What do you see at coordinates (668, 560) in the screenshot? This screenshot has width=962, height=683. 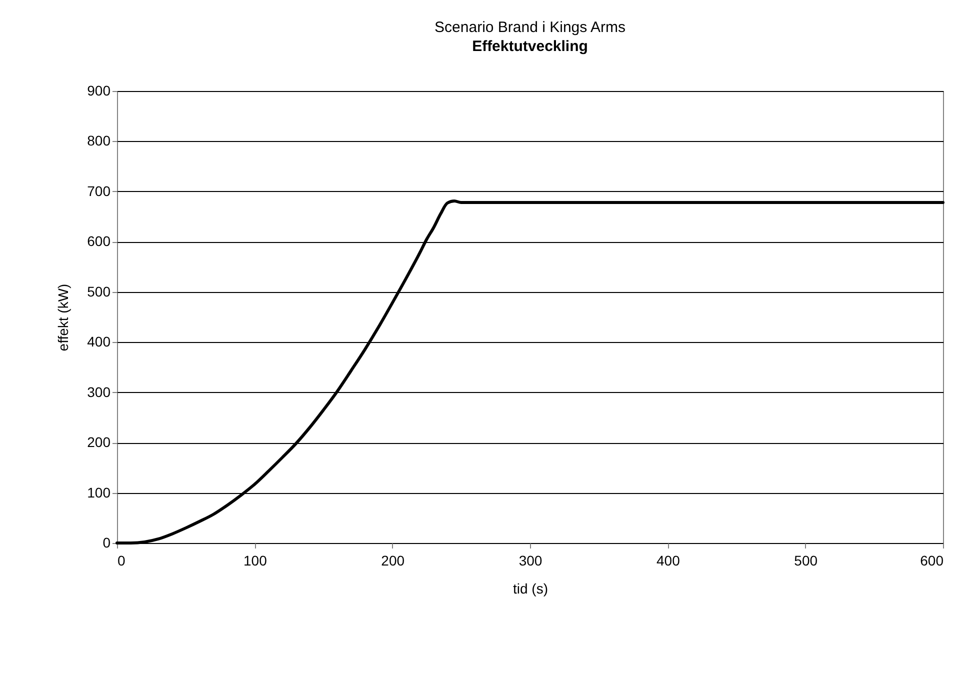 I see `x-tick-label: 400` at bounding box center [668, 560].